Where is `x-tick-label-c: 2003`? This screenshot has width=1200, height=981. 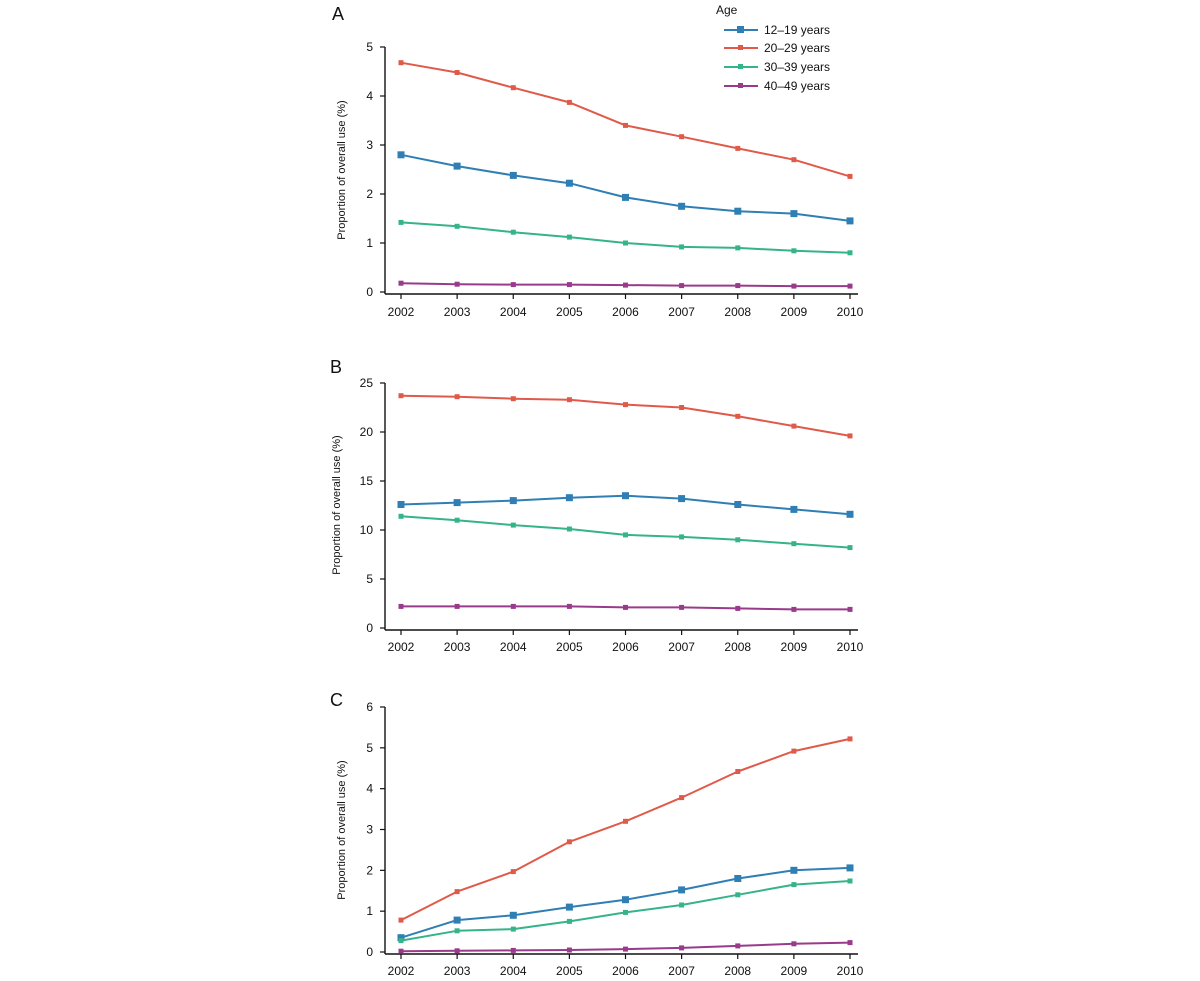
x-tick-label-c: 2003 is located at coordinates (457, 971).